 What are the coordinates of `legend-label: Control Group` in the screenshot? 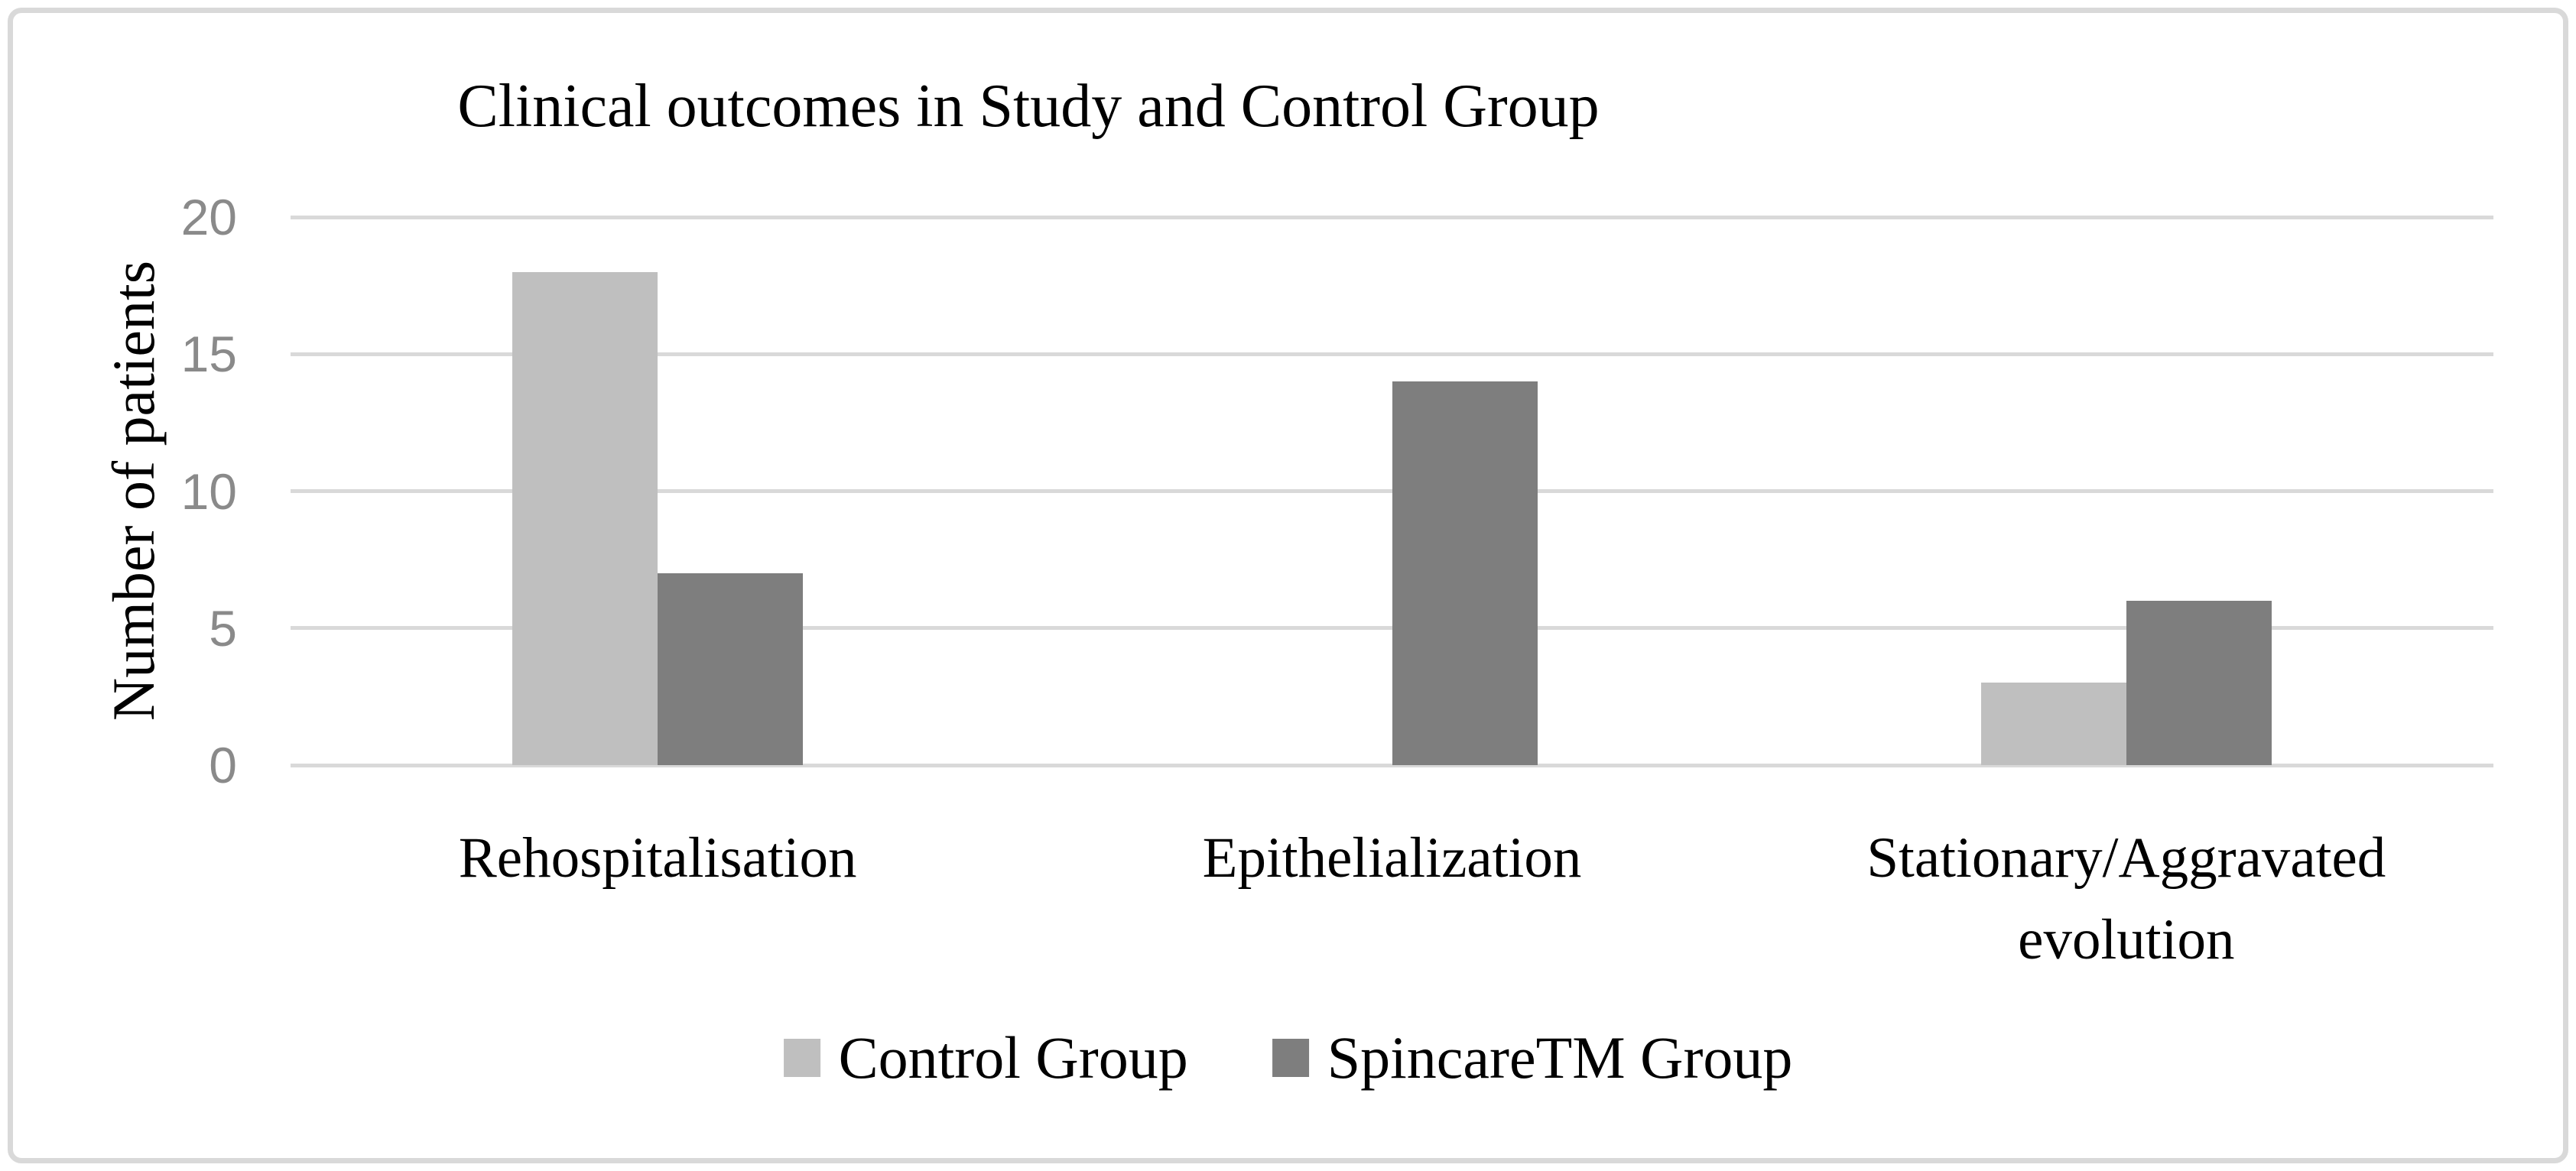 It's located at (1013, 1058).